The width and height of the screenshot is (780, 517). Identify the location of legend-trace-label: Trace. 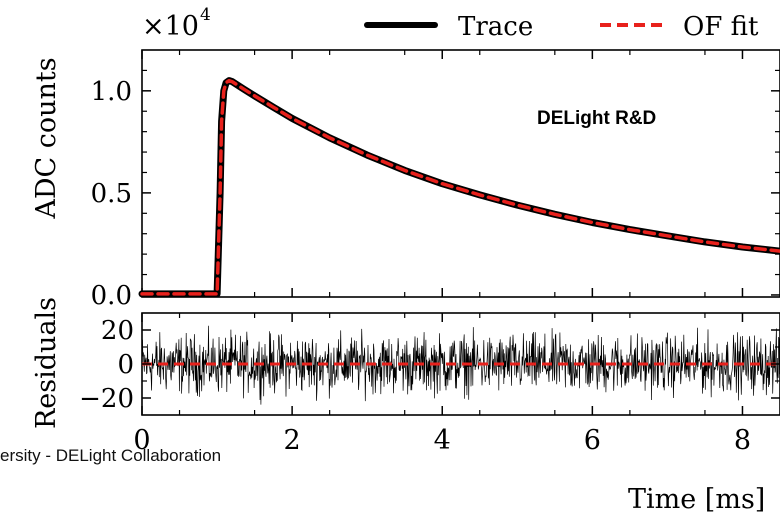
(495, 27).